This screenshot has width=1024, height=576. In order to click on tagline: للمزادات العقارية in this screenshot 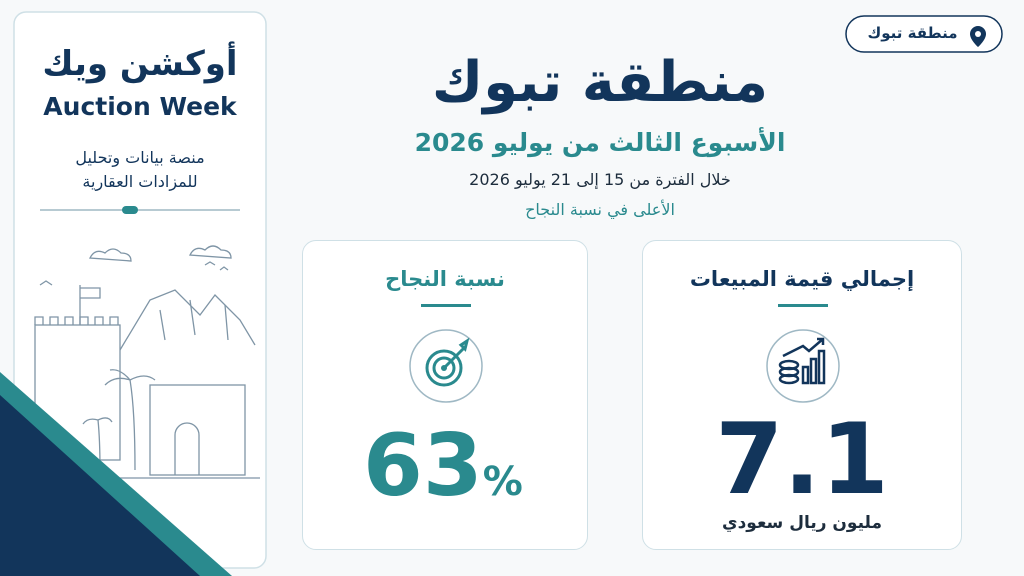, I will do `click(140, 181)`.